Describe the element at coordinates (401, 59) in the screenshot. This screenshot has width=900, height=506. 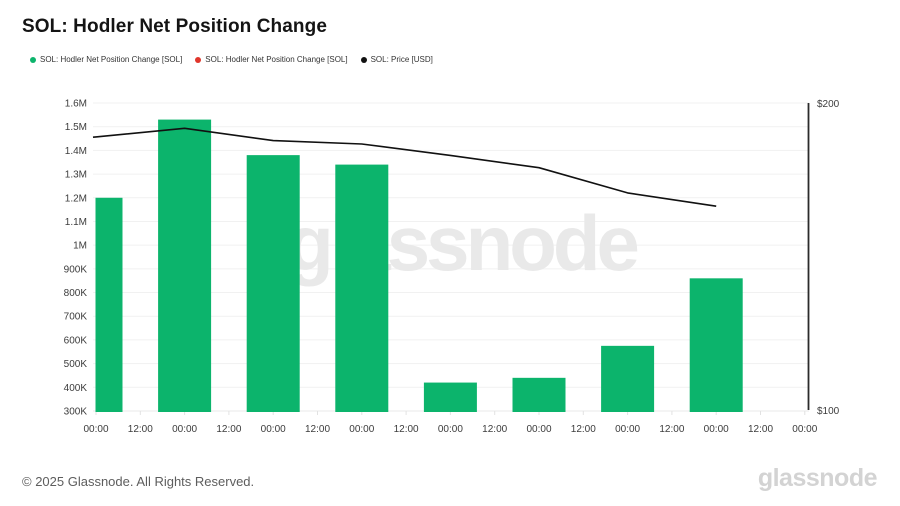
I see `legend-item-label: SOL: Price [USD]` at that location.